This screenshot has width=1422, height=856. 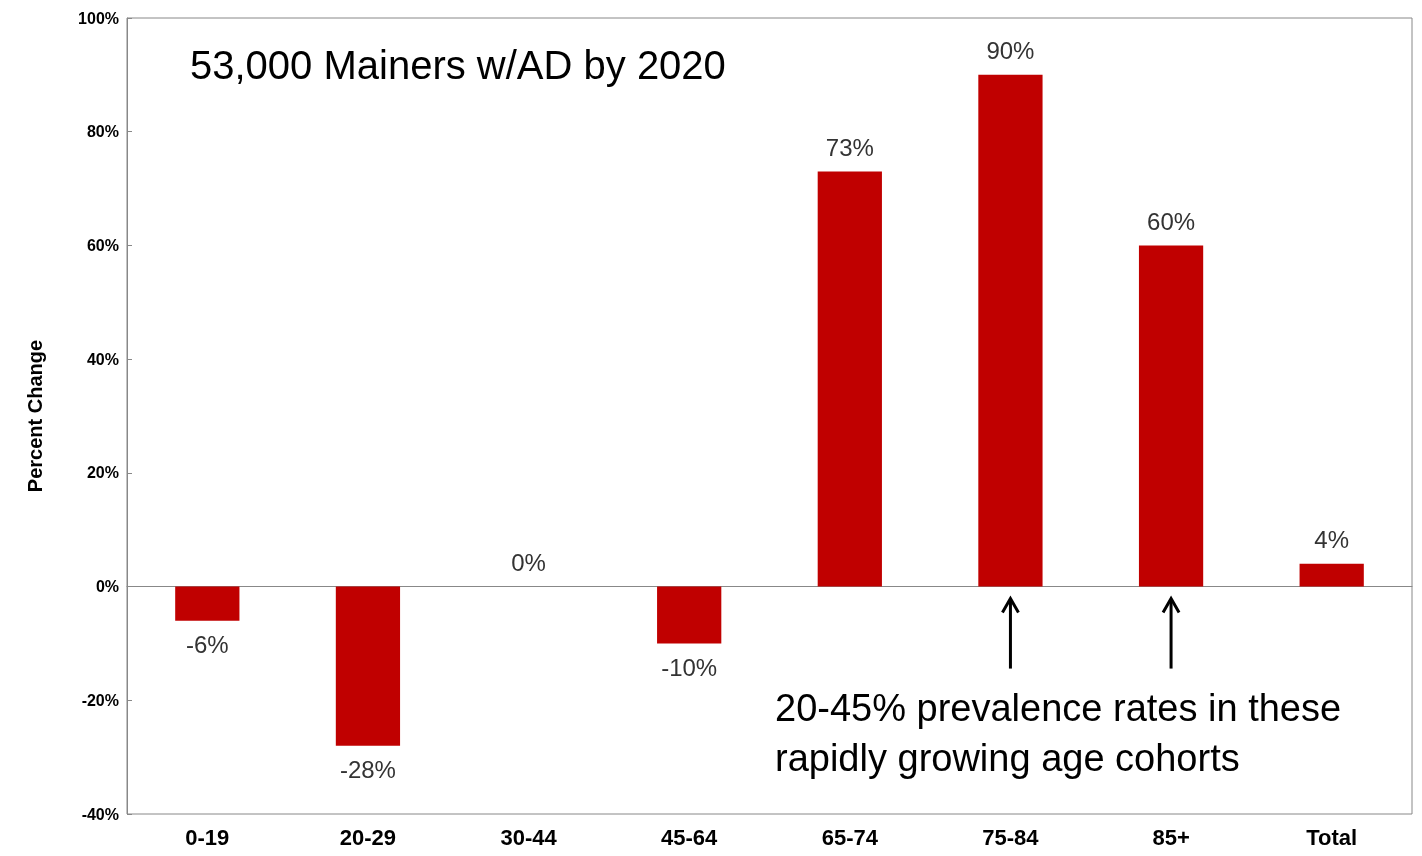 I want to click on y-tick-label: 80%, so click(x=102, y=132).